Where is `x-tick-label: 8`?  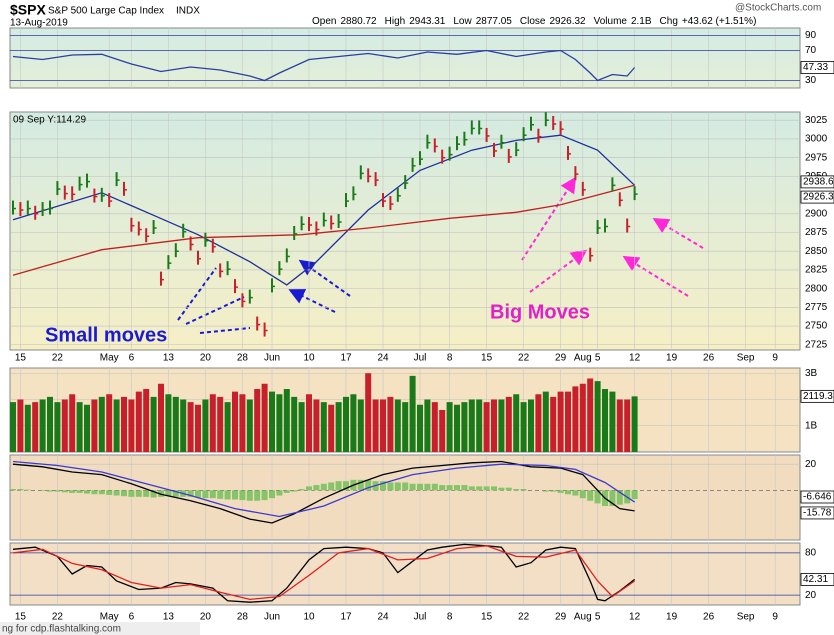
x-tick-label: 8 is located at coordinates (450, 617).